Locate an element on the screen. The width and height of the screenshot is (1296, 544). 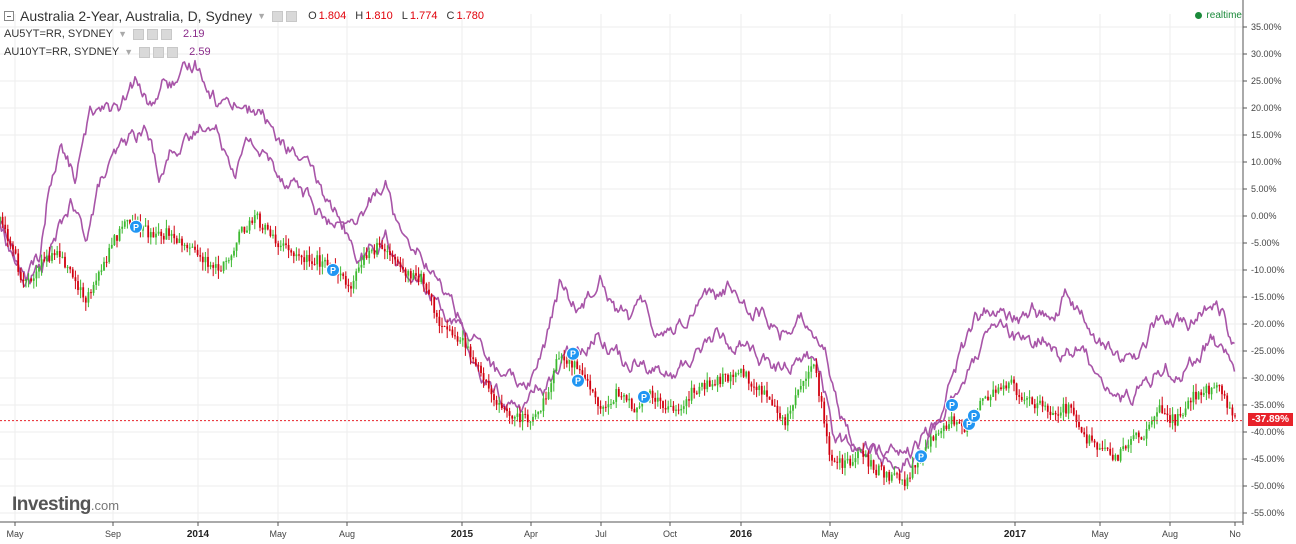
y-tick-label: 25.00% is located at coordinates (1266, 81).